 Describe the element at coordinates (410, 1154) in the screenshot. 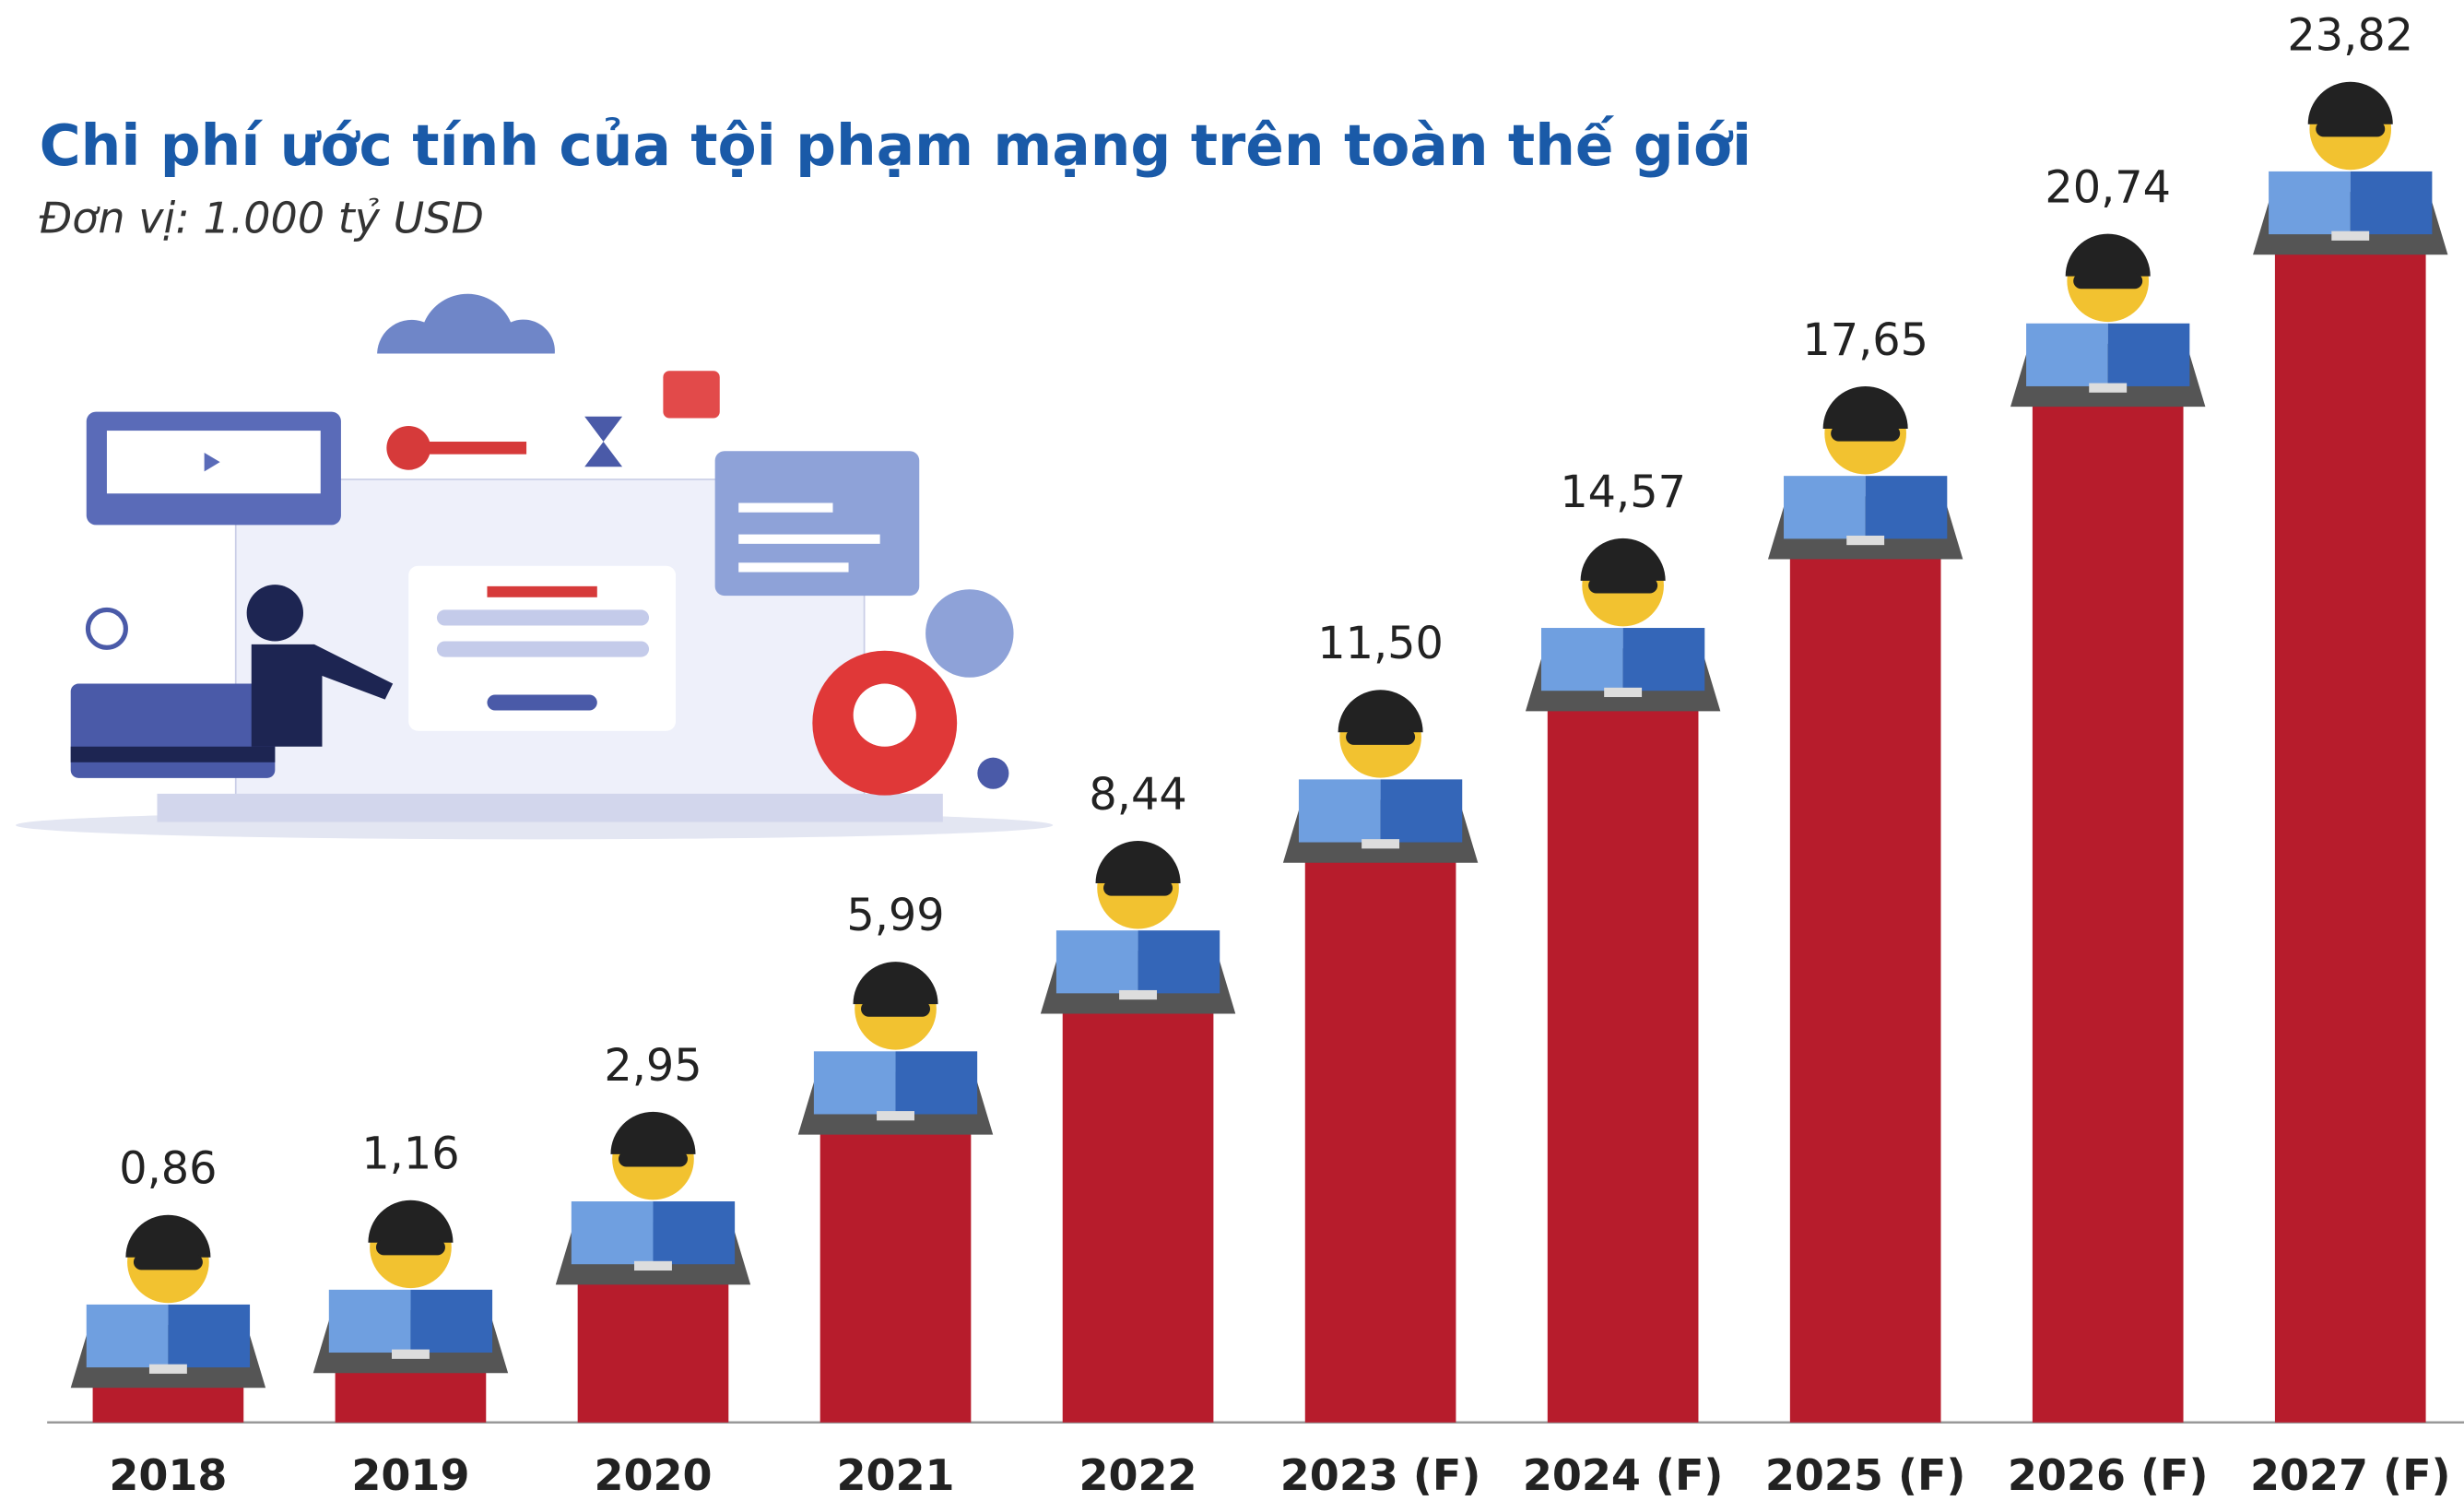

I see `value-label: 1,16` at that location.